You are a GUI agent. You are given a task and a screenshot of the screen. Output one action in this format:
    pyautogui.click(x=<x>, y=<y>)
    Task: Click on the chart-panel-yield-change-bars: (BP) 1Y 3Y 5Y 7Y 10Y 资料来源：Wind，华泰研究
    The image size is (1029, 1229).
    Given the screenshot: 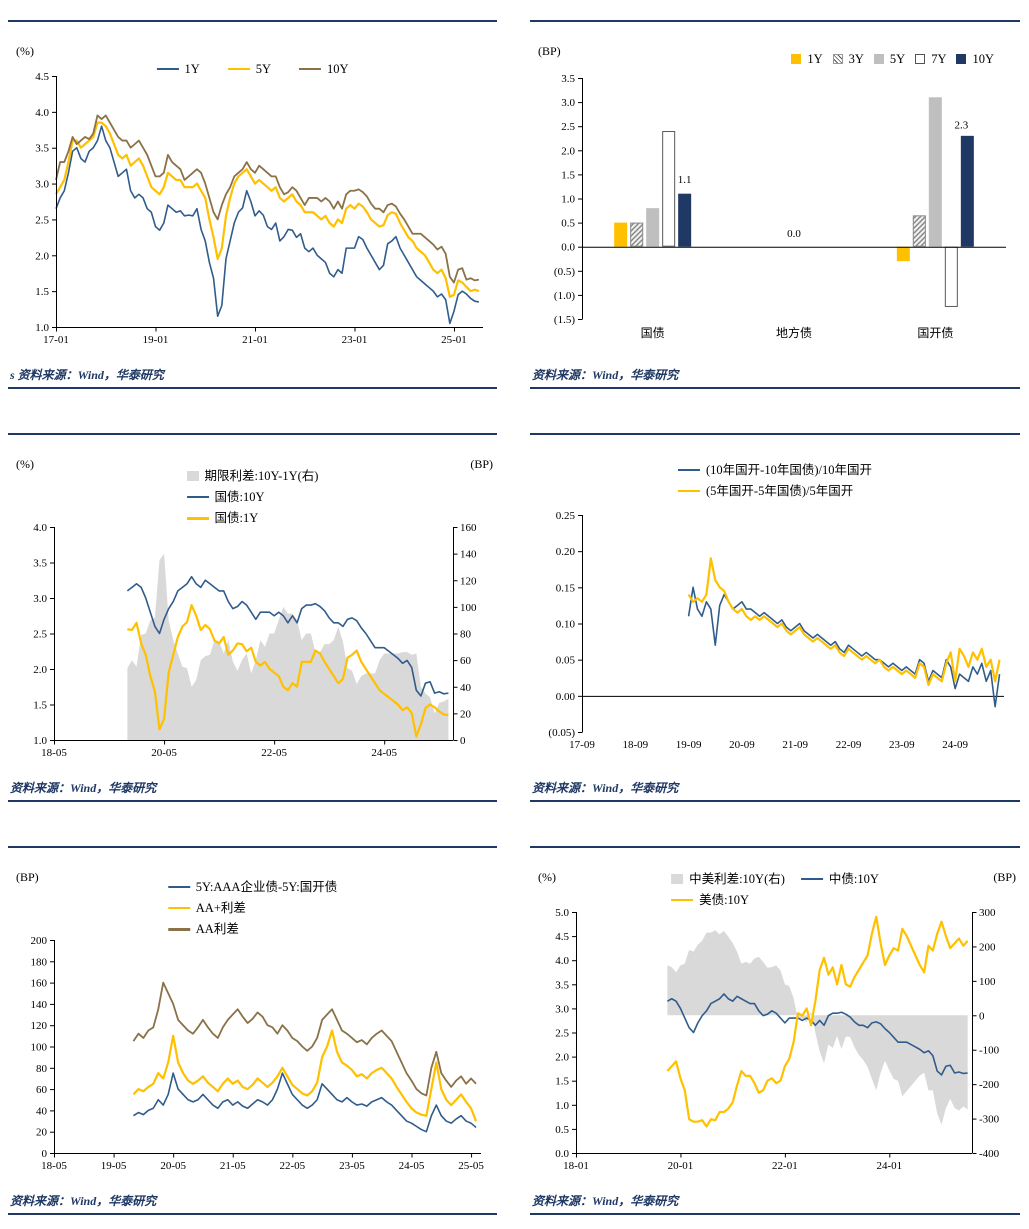 What is the action you would take?
    pyautogui.click(x=775, y=204)
    